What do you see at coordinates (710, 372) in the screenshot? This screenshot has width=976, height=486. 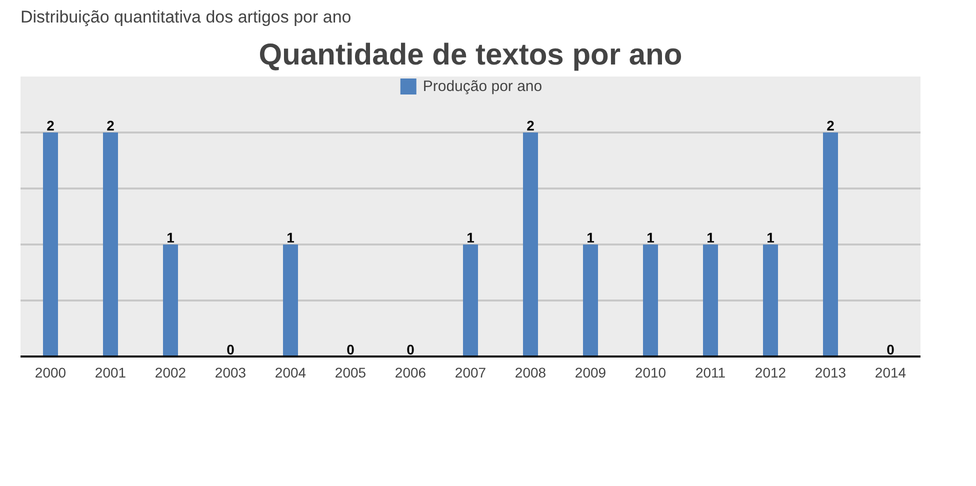 I see `x-tick-label: 2011` at bounding box center [710, 372].